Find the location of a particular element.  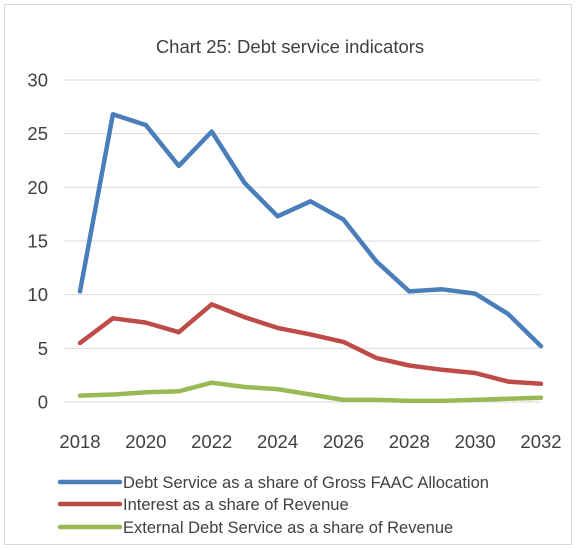

y-tick-label: 15 is located at coordinates (37, 241).